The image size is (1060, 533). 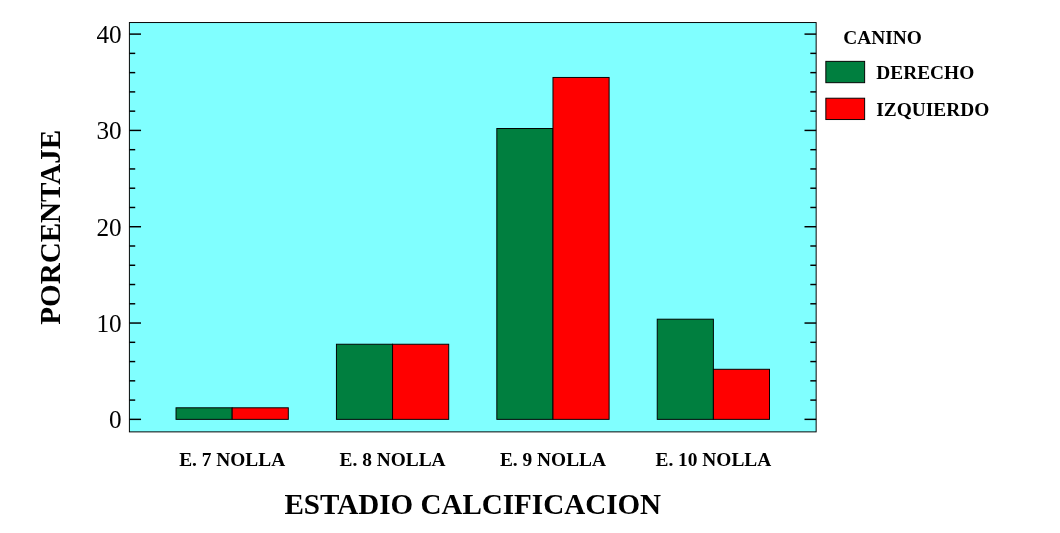 I want to click on x-tick-label: E. 8 NOLLA, so click(x=392, y=459).